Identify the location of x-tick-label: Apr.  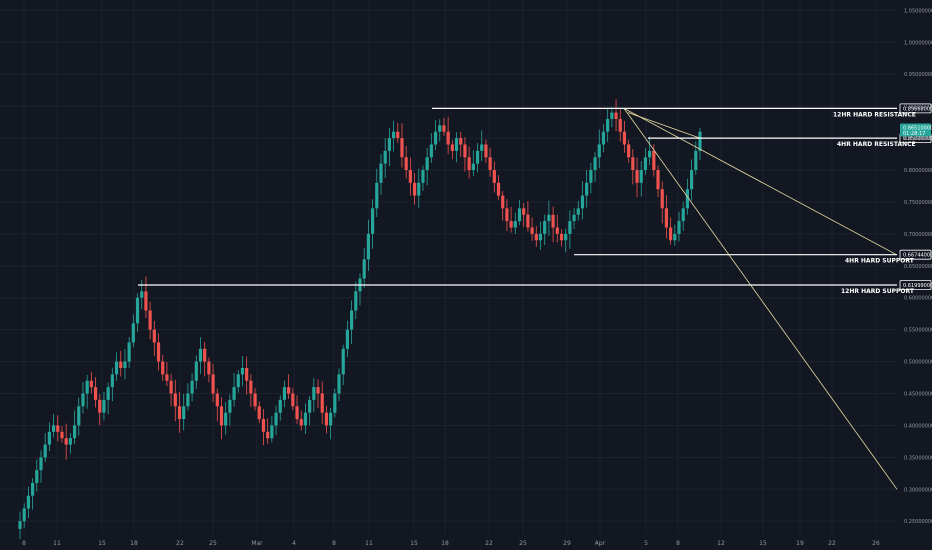
(600, 543).